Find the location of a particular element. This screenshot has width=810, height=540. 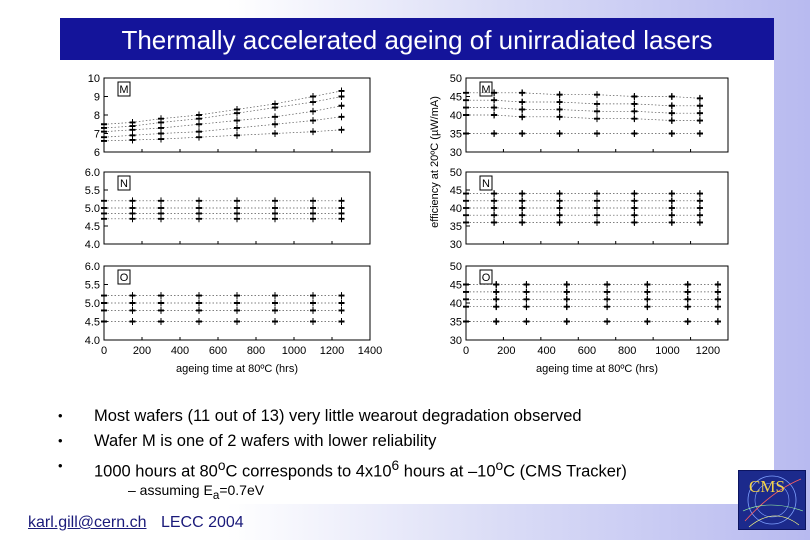

y-tick-label: 45 is located at coordinates (456, 286).